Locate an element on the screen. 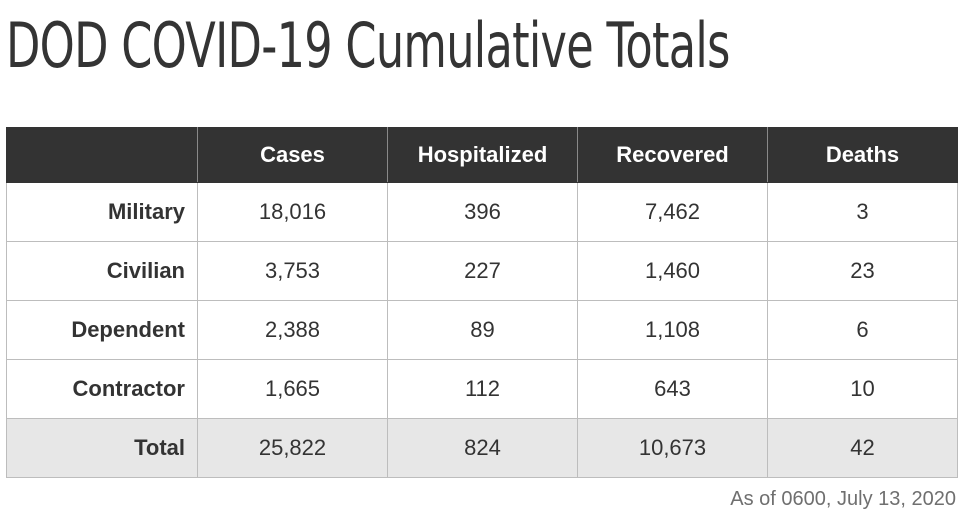 The image size is (974, 525). cell-total-hospitalized: 824 is located at coordinates (482, 448).